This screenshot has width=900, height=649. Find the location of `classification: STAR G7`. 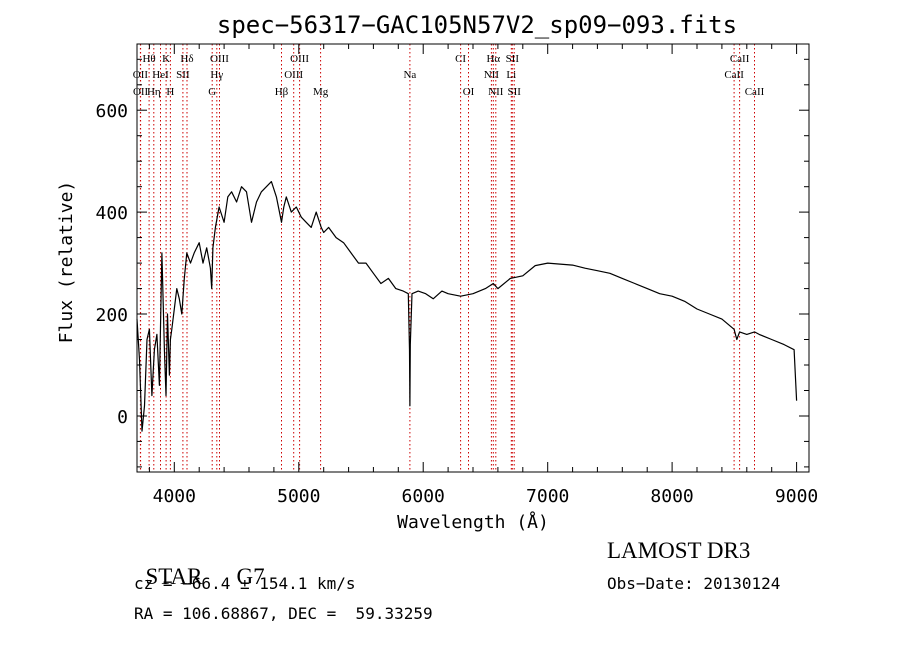

classification: STAR G7 is located at coordinates (199, 564).